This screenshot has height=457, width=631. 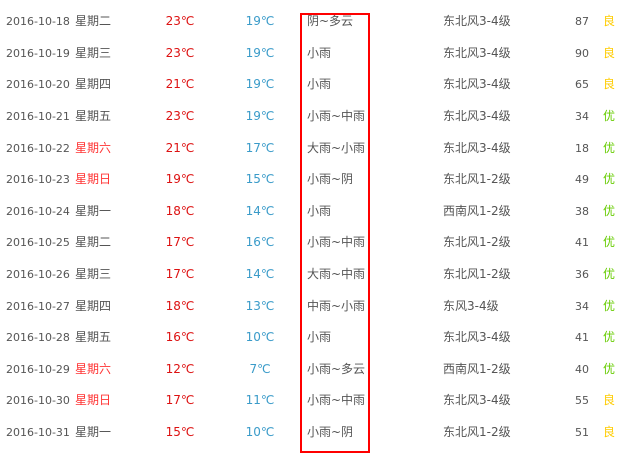 I want to click on high-cell: 12℃, so click(x=180, y=368).